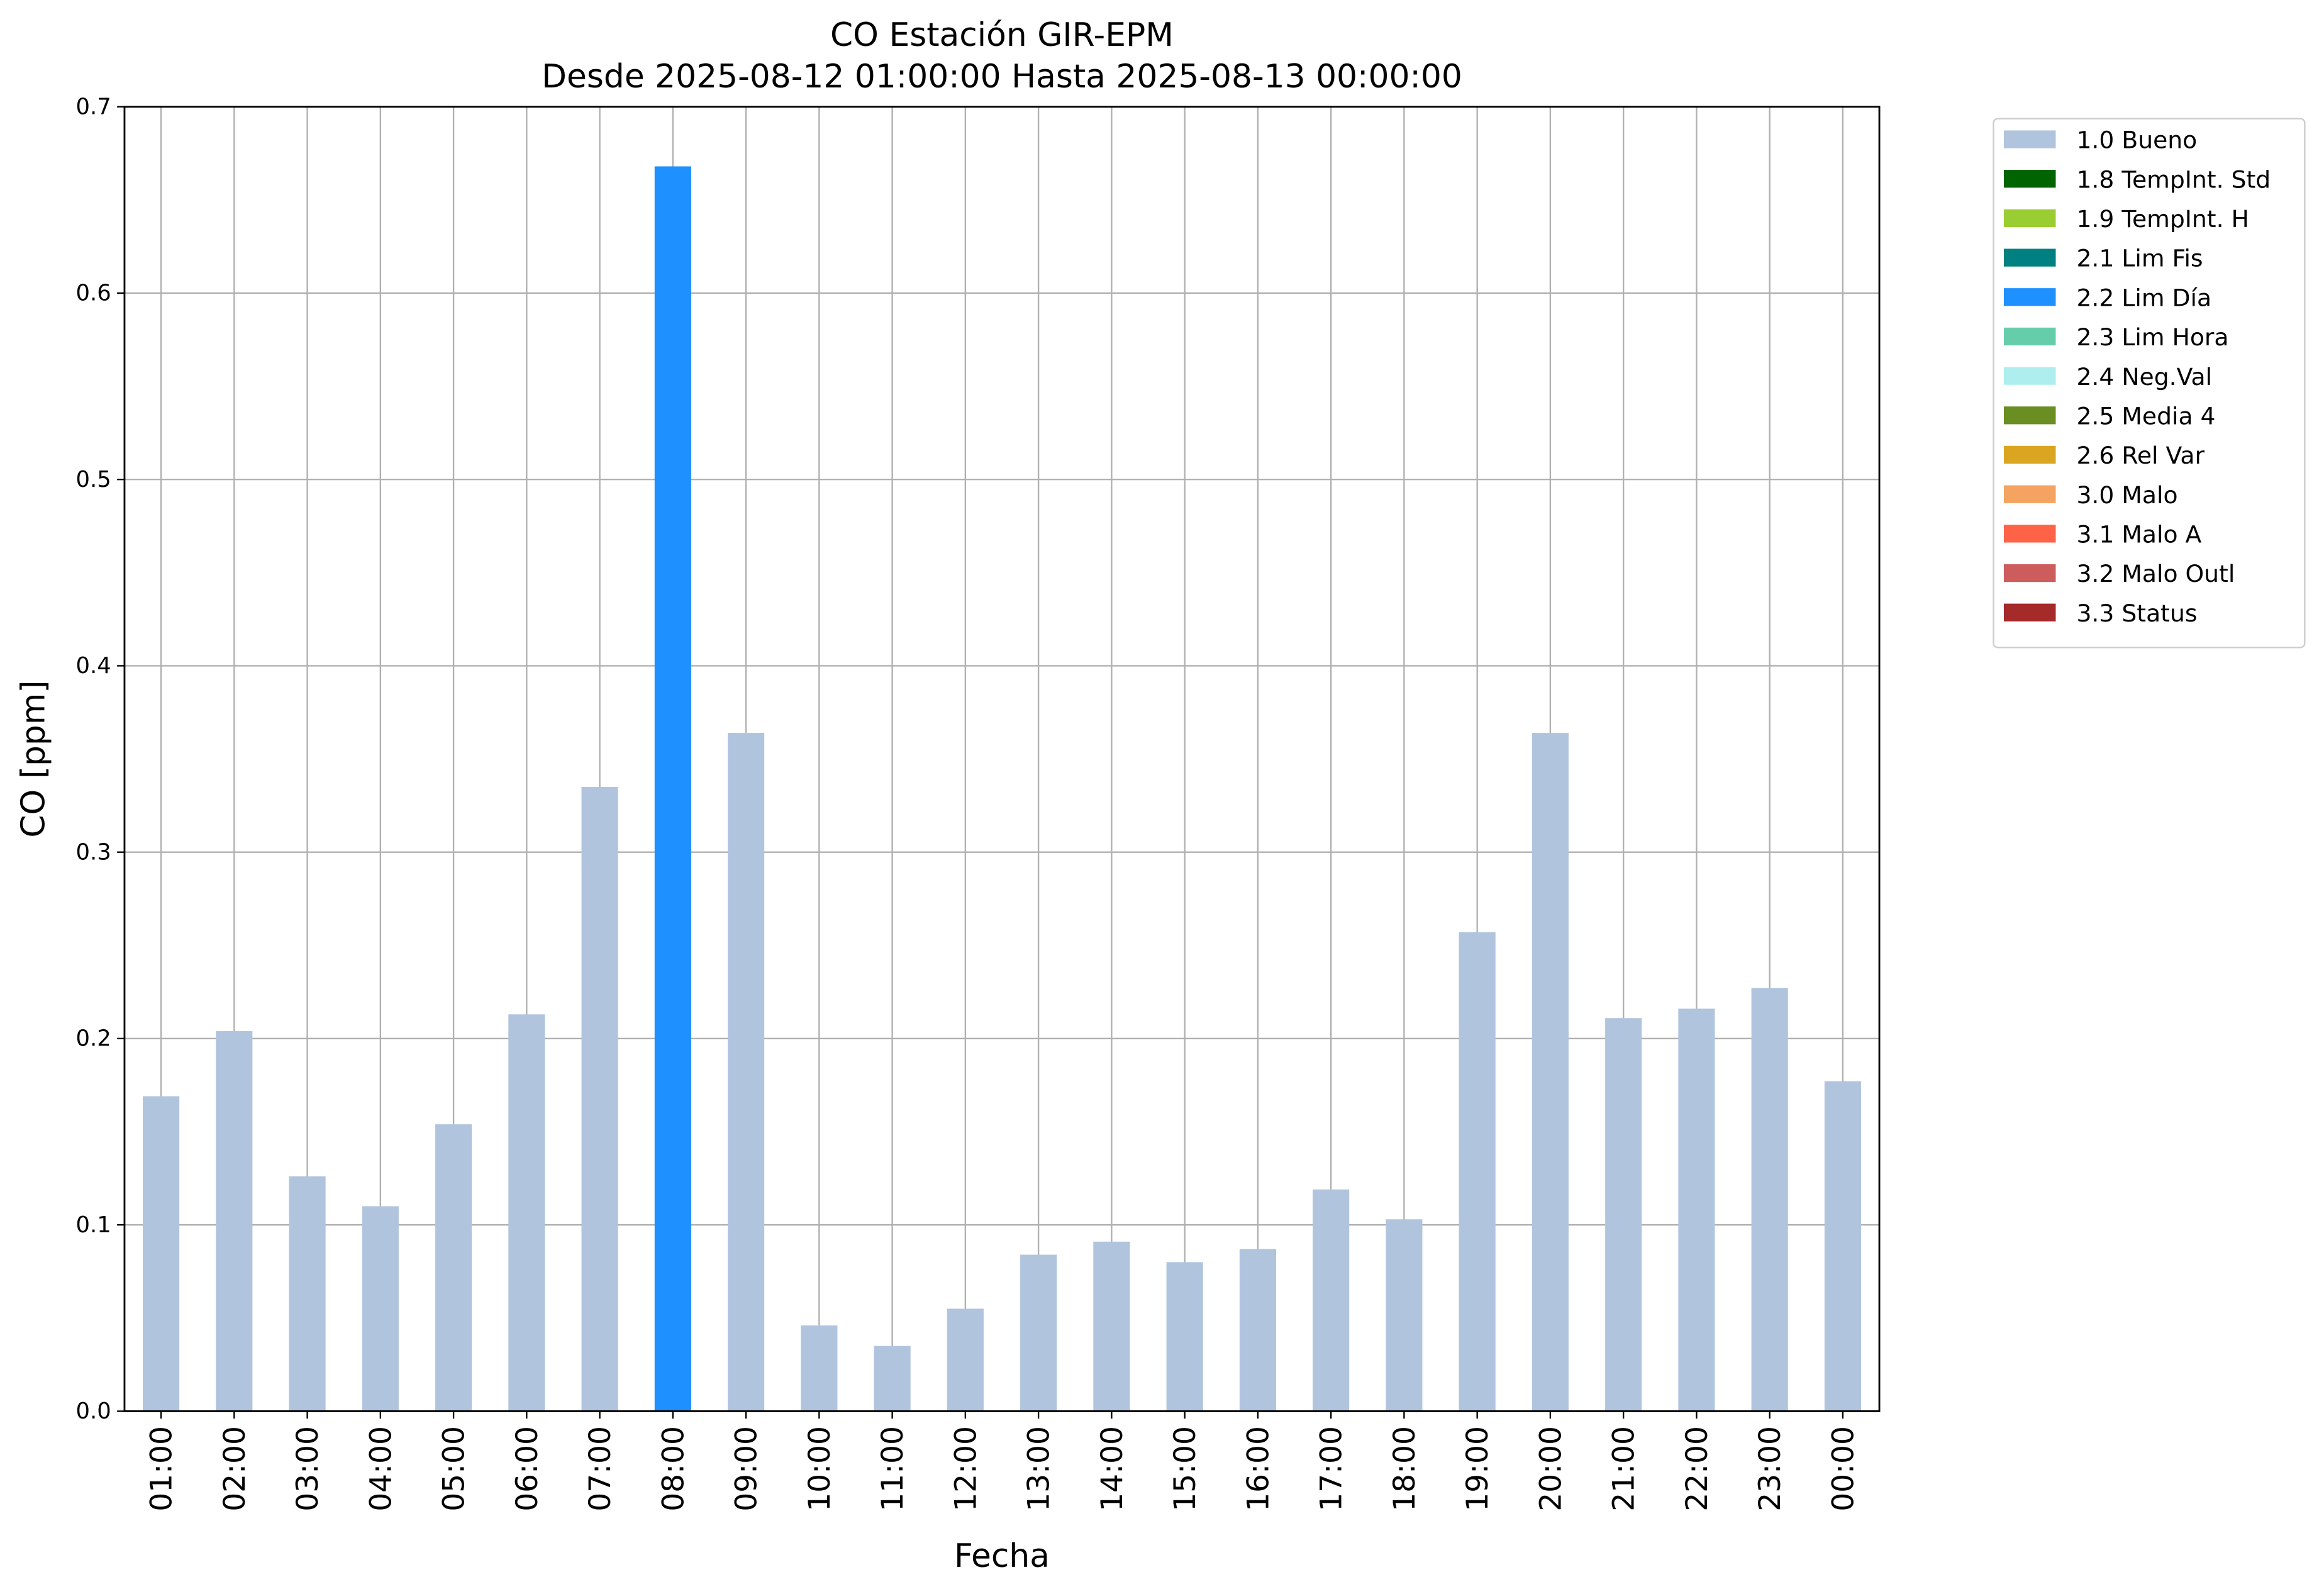  What do you see at coordinates (308, 1469) in the screenshot?
I see `x-tick-label: 03:00` at bounding box center [308, 1469].